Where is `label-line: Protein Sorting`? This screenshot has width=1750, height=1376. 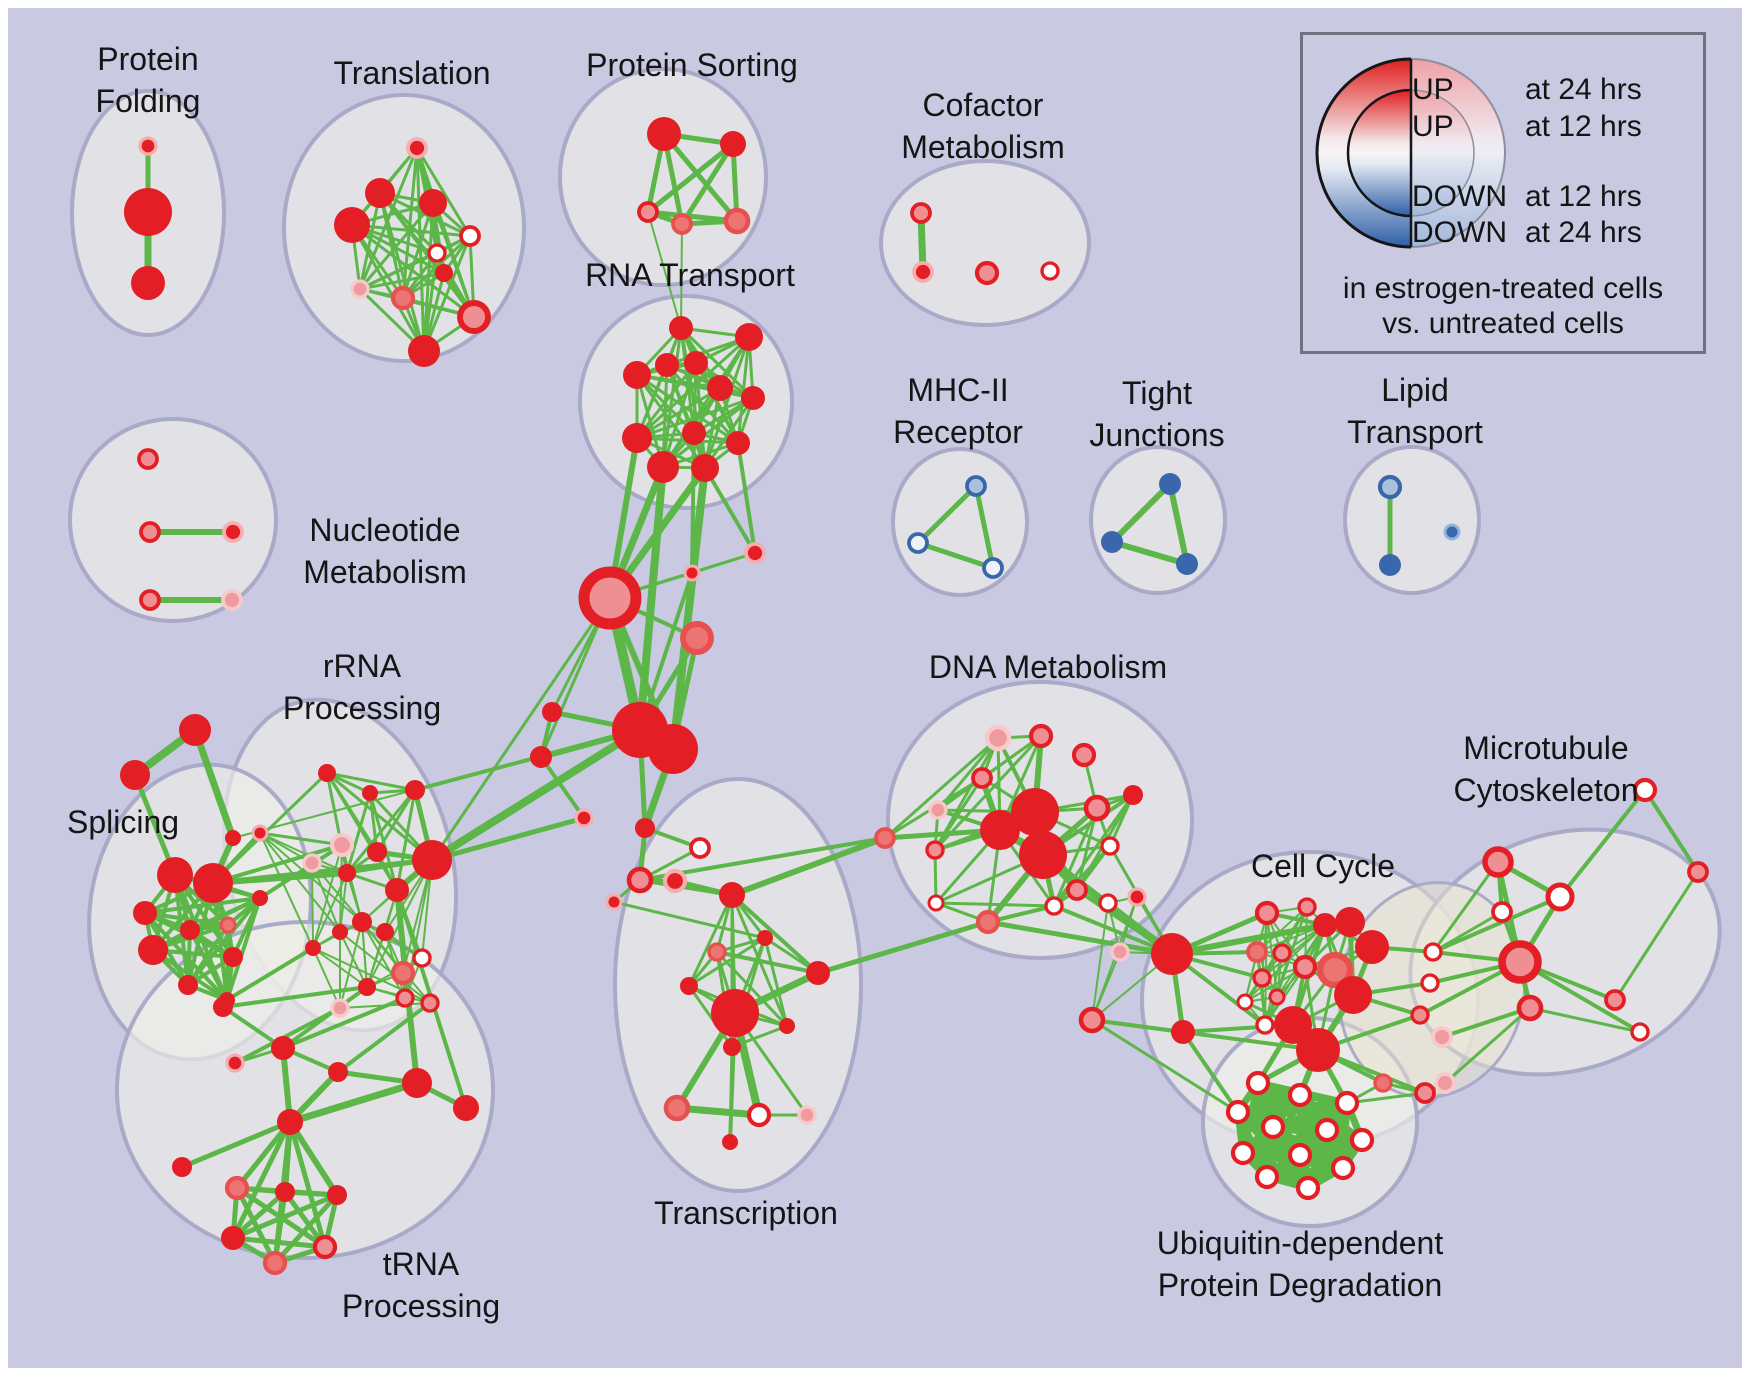 label-line: Protein Sorting is located at coordinates (692, 65).